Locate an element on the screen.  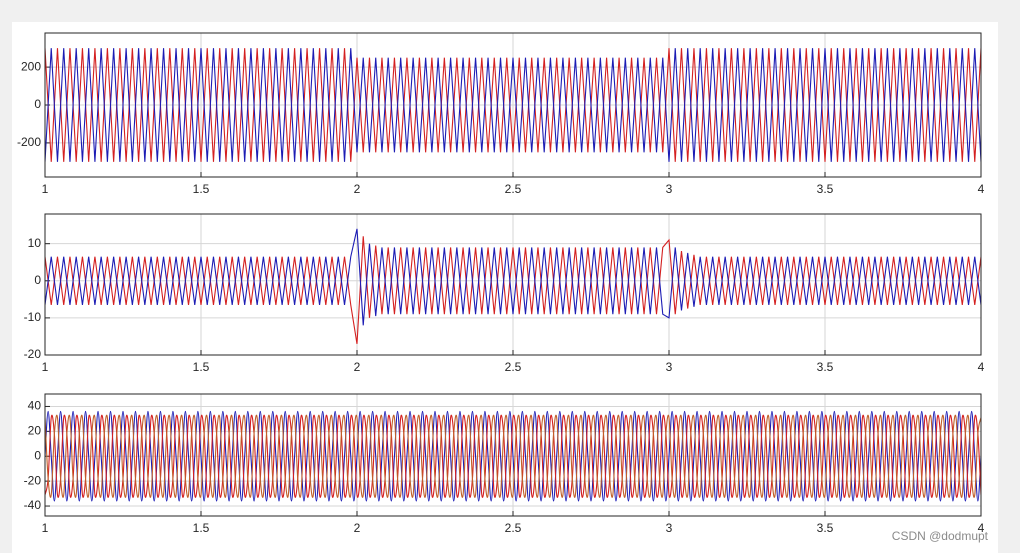
y-tick-label: 10 is located at coordinates (35, 243).